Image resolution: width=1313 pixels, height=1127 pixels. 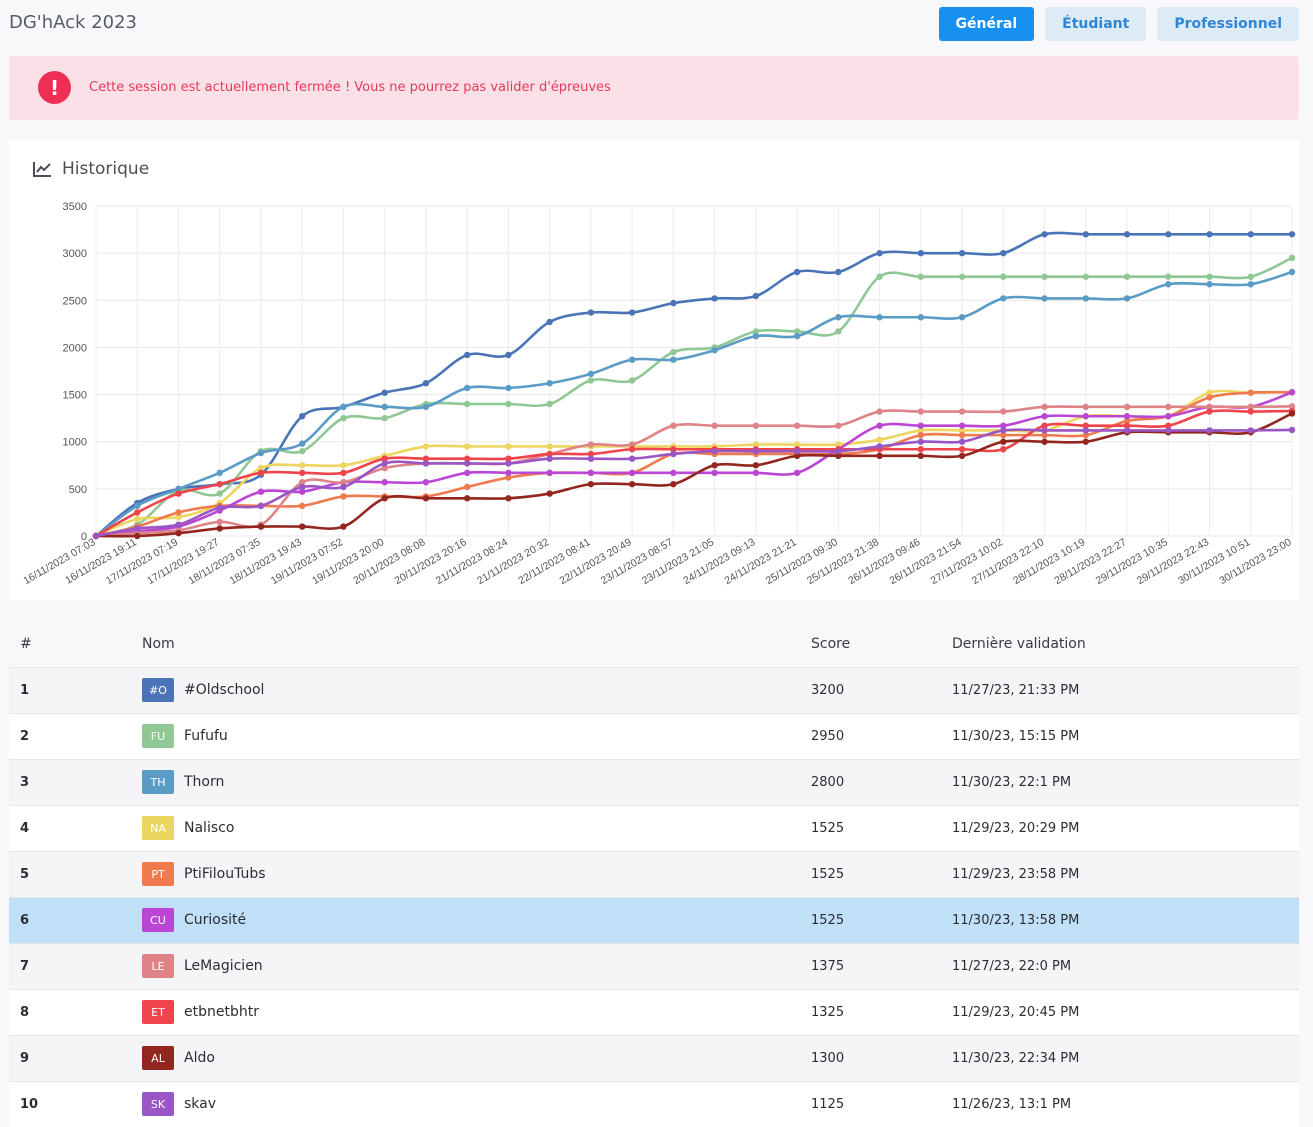 What do you see at coordinates (654, 829) in the screenshot?
I see `table-row: 4 NA Nalisco 1525 11/29/23, 20:29 PM` at bounding box center [654, 829].